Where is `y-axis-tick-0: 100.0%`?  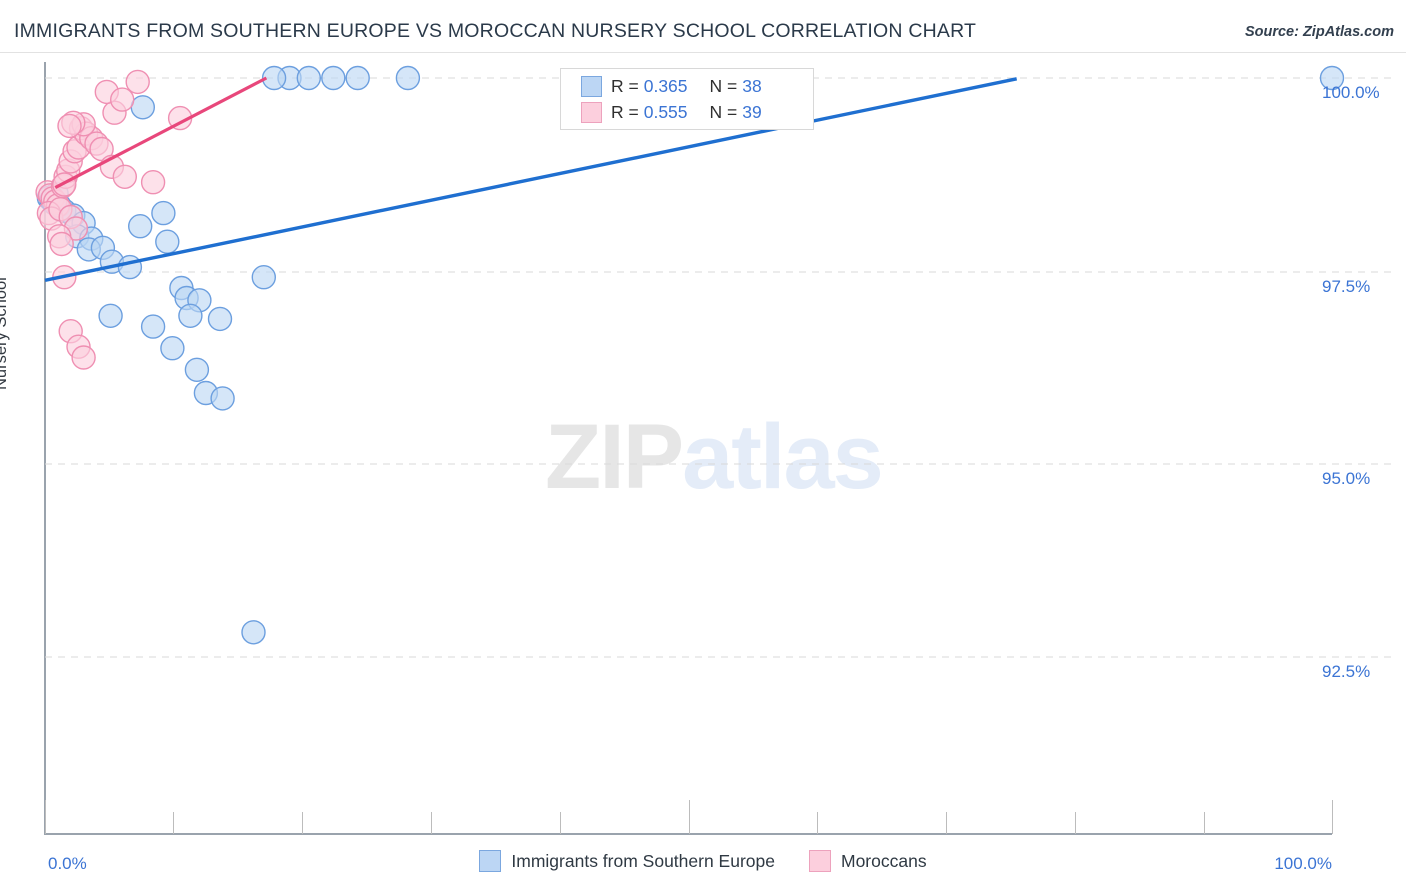 y-axis-tick-0: 100.0% is located at coordinates (1351, 92).